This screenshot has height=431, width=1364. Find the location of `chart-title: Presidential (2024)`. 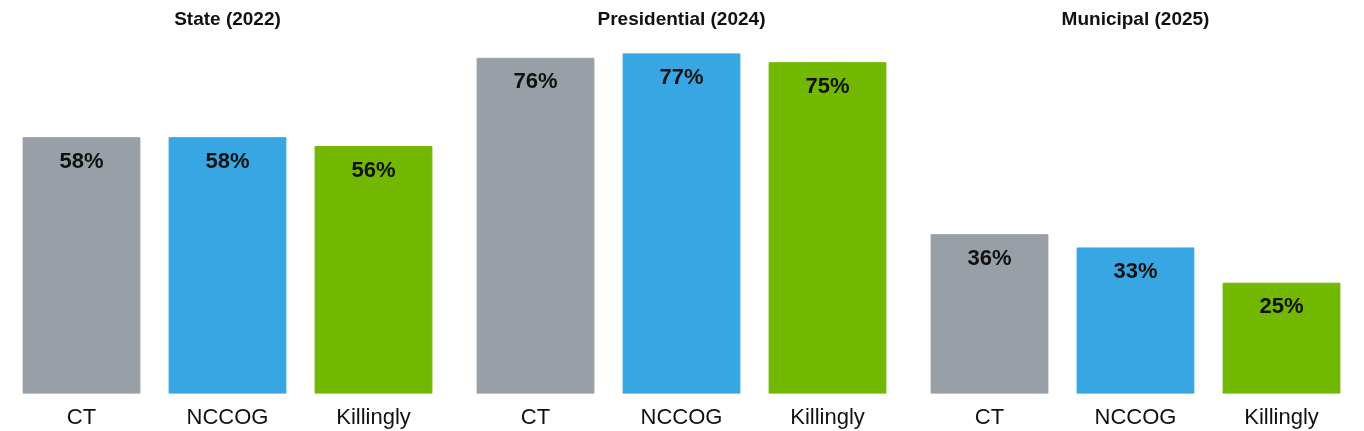

chart-title: Presidential (2024) is located at coordinates (681, 18).